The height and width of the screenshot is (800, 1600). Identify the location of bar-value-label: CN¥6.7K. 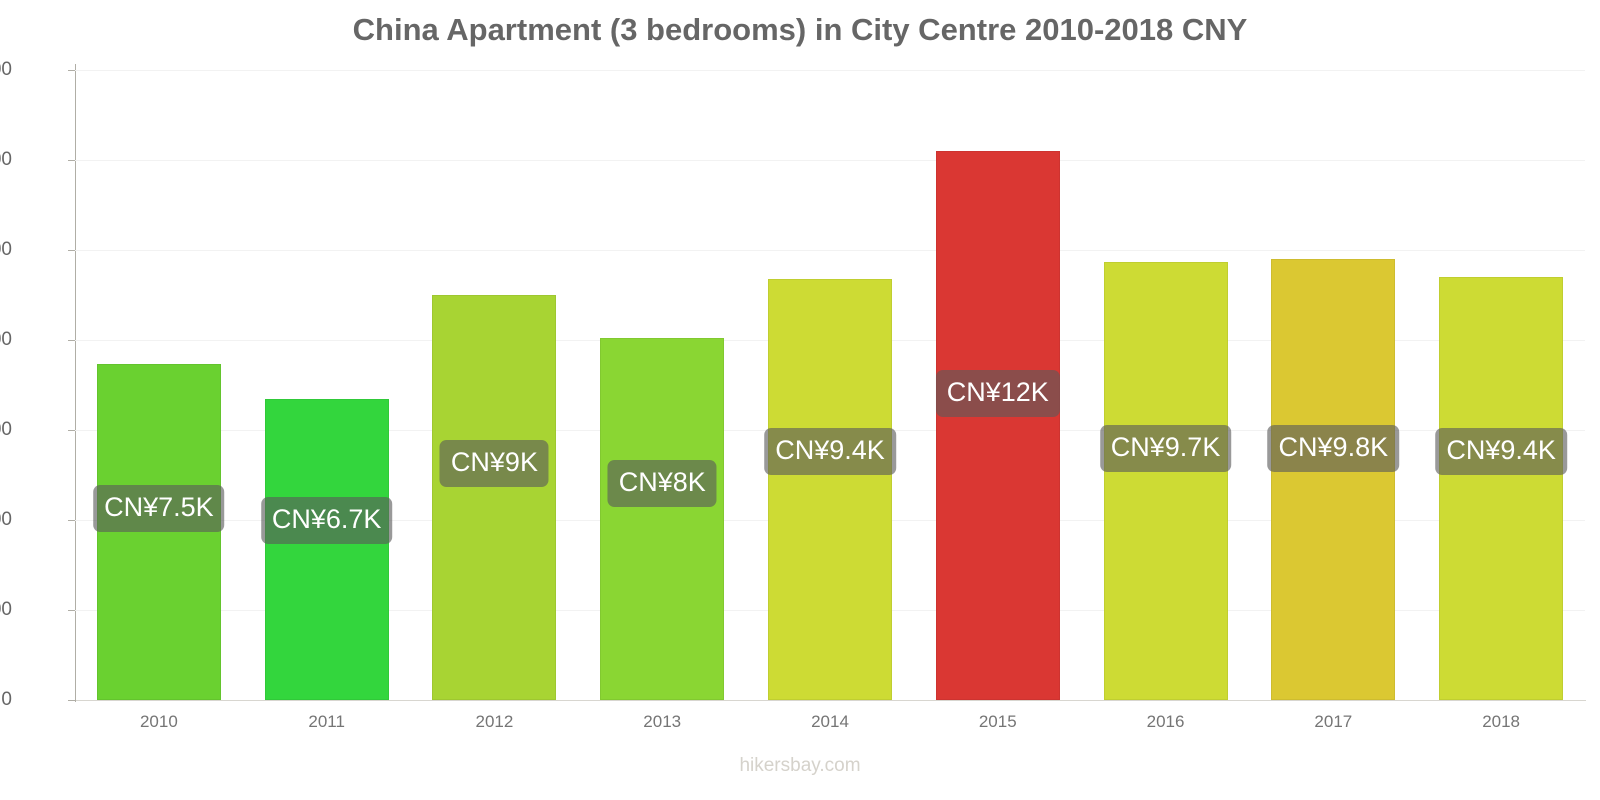
(326, 520).